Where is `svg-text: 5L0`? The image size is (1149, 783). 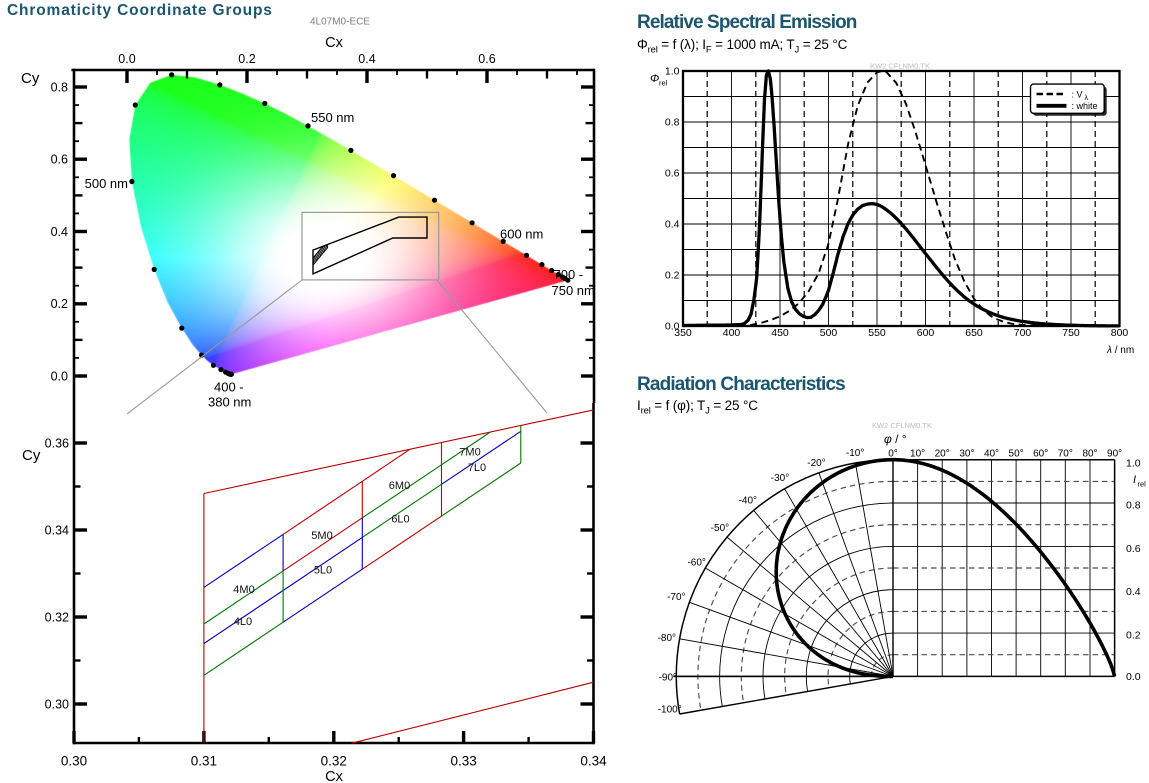 svg-text: 5L0 is located at coordinates (323, 571).